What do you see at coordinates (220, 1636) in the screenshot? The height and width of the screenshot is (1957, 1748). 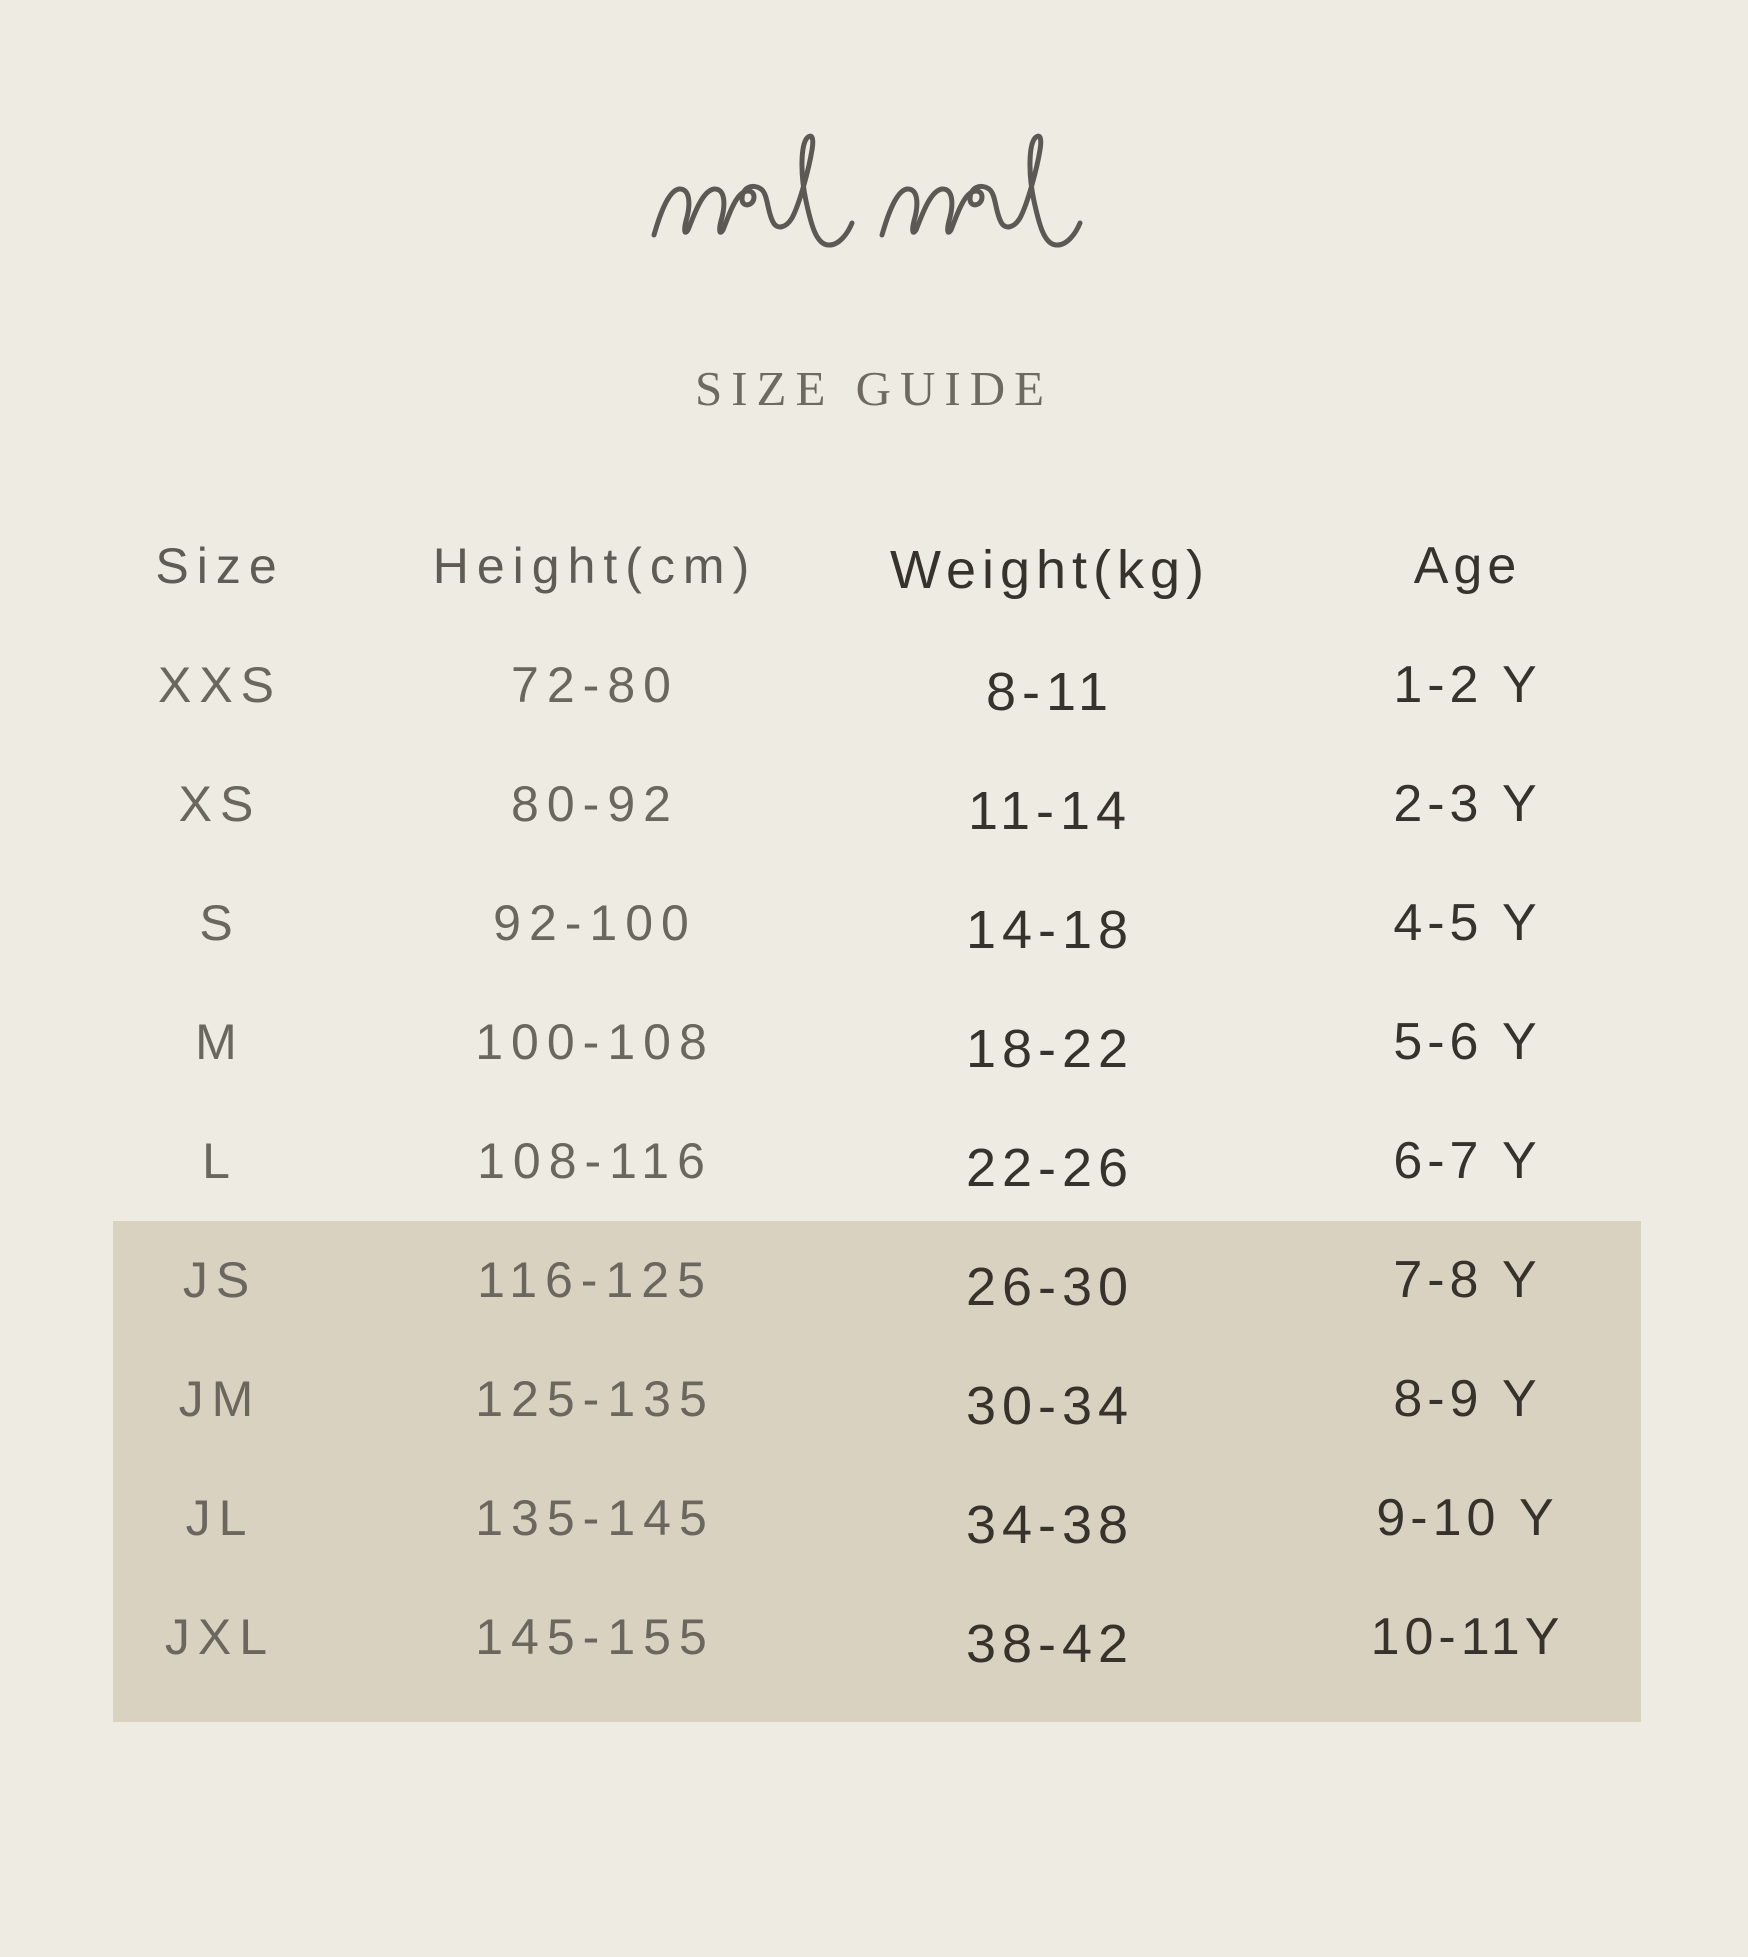 I see `size-cell: JXL` at bounding box center [220, 1636].